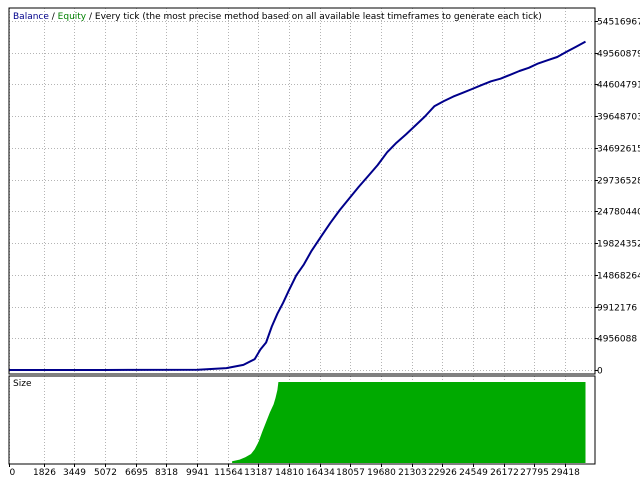 Image resolution: width=640 pixels, height=480 pixels. I want to click on x-tick-label: 3449, so click(74, 473).